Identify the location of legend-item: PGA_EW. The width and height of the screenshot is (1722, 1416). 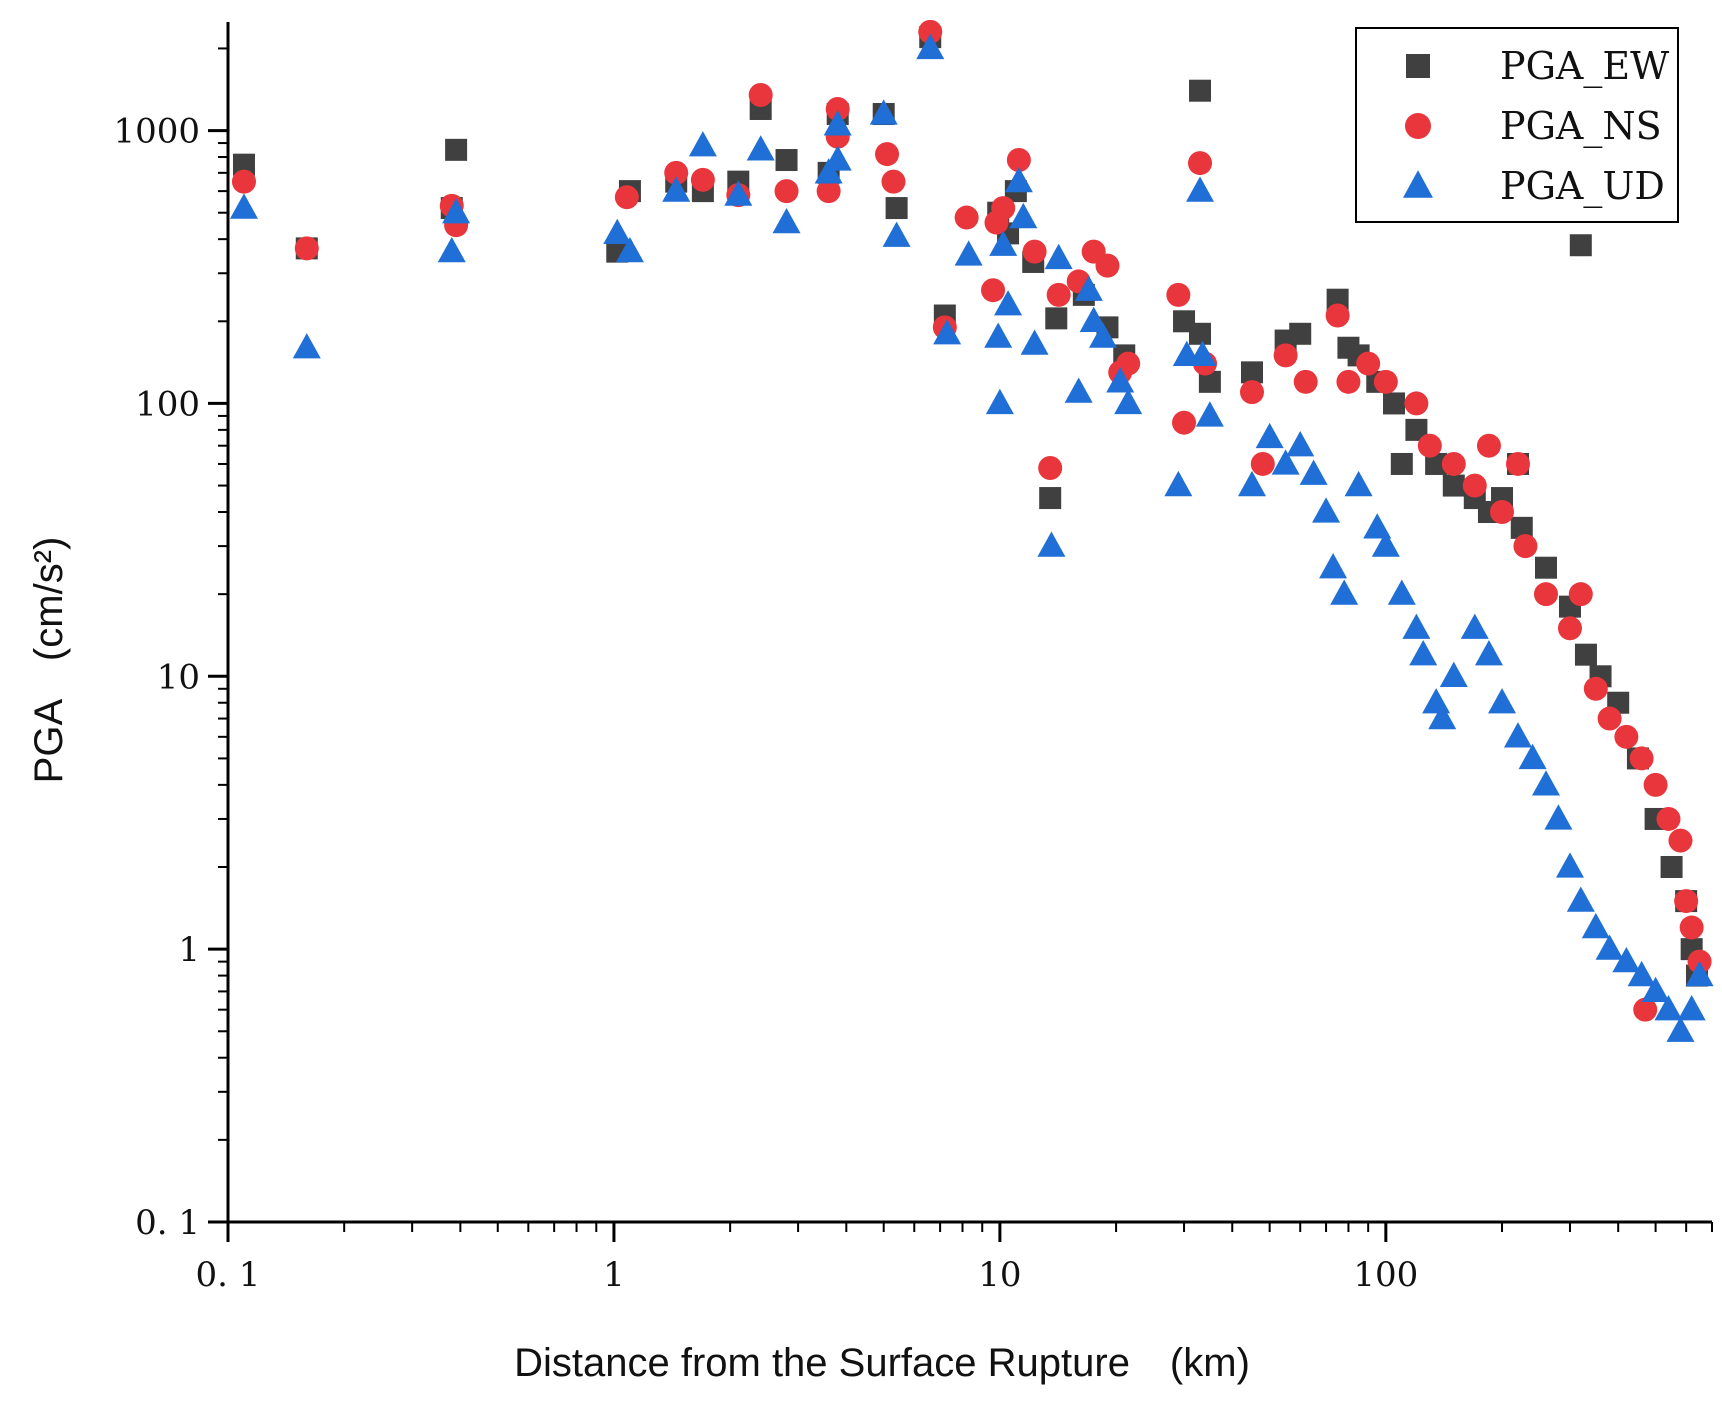
(1537, 66).